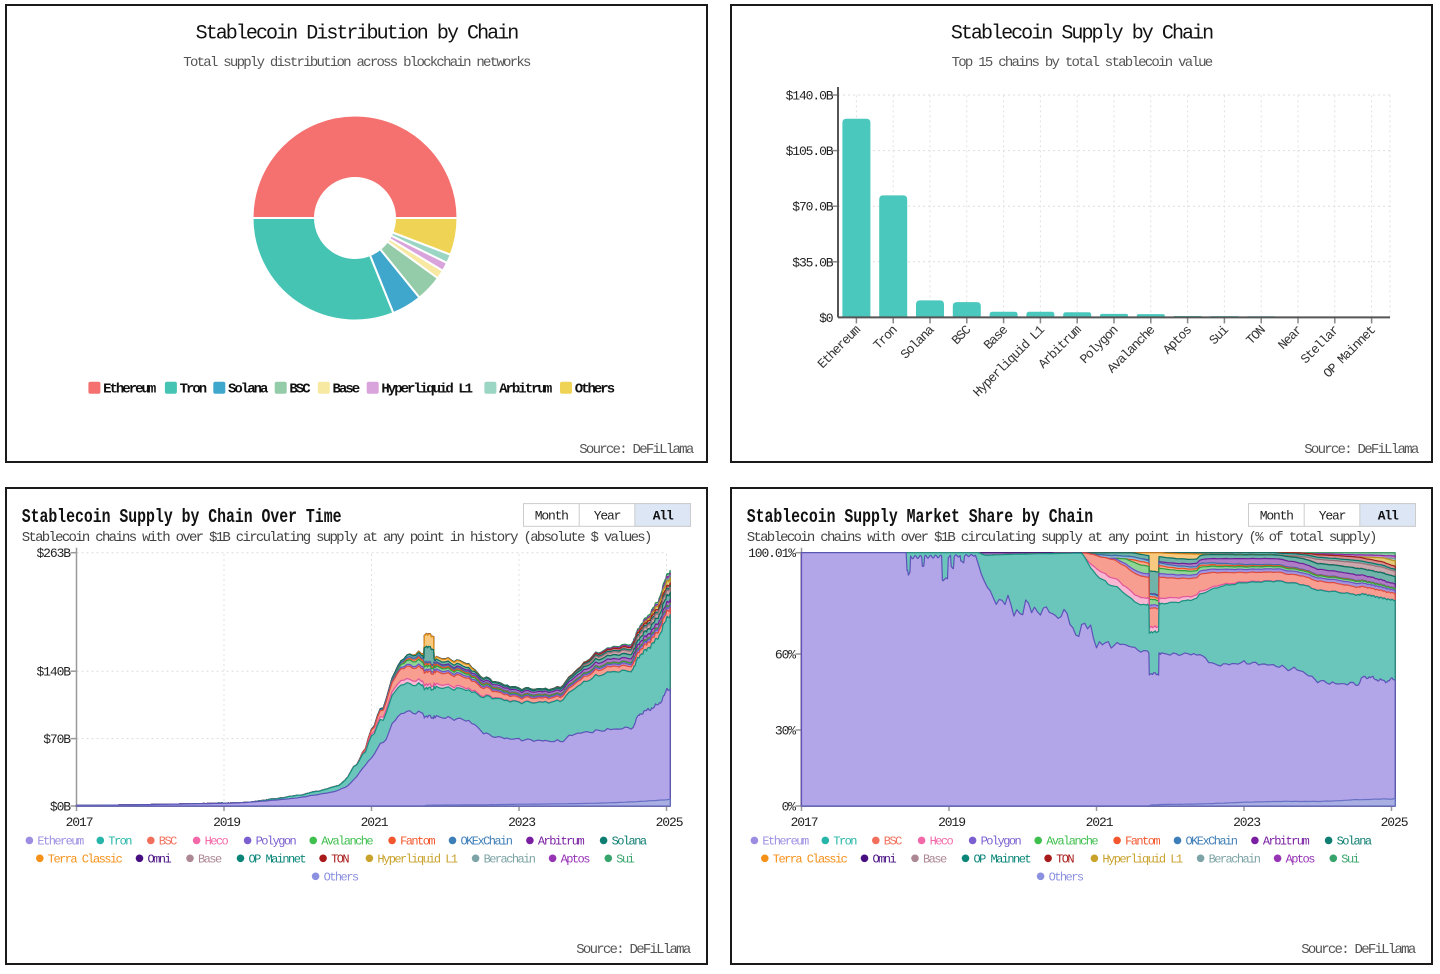 The image size is (1440, 974). I want to click on svg-text: $70B, so click(57, 739).